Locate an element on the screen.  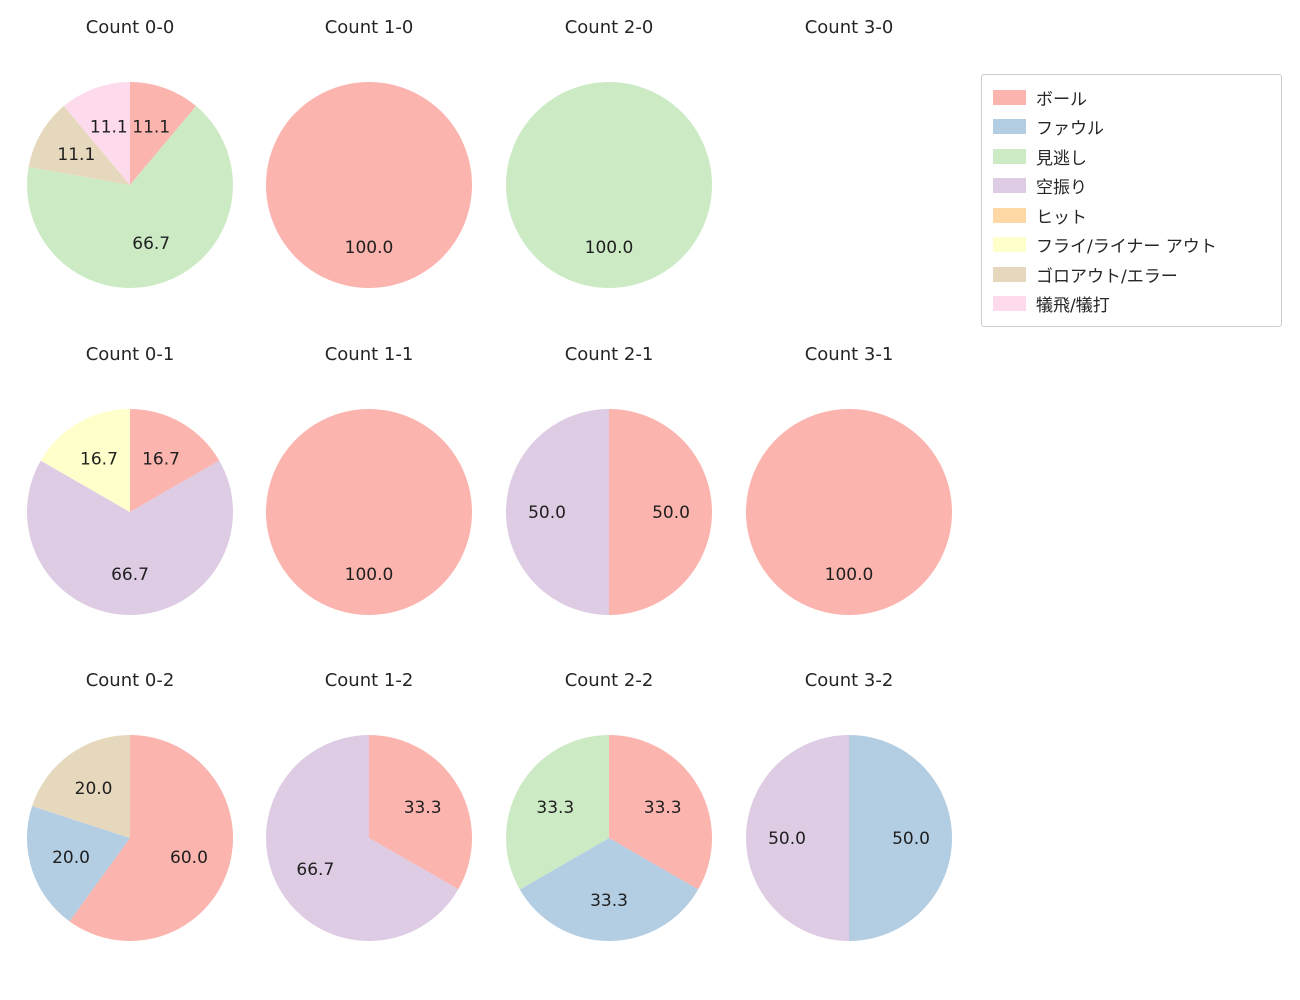
legend-item: ヒット is located at coordinates (1131, 215).